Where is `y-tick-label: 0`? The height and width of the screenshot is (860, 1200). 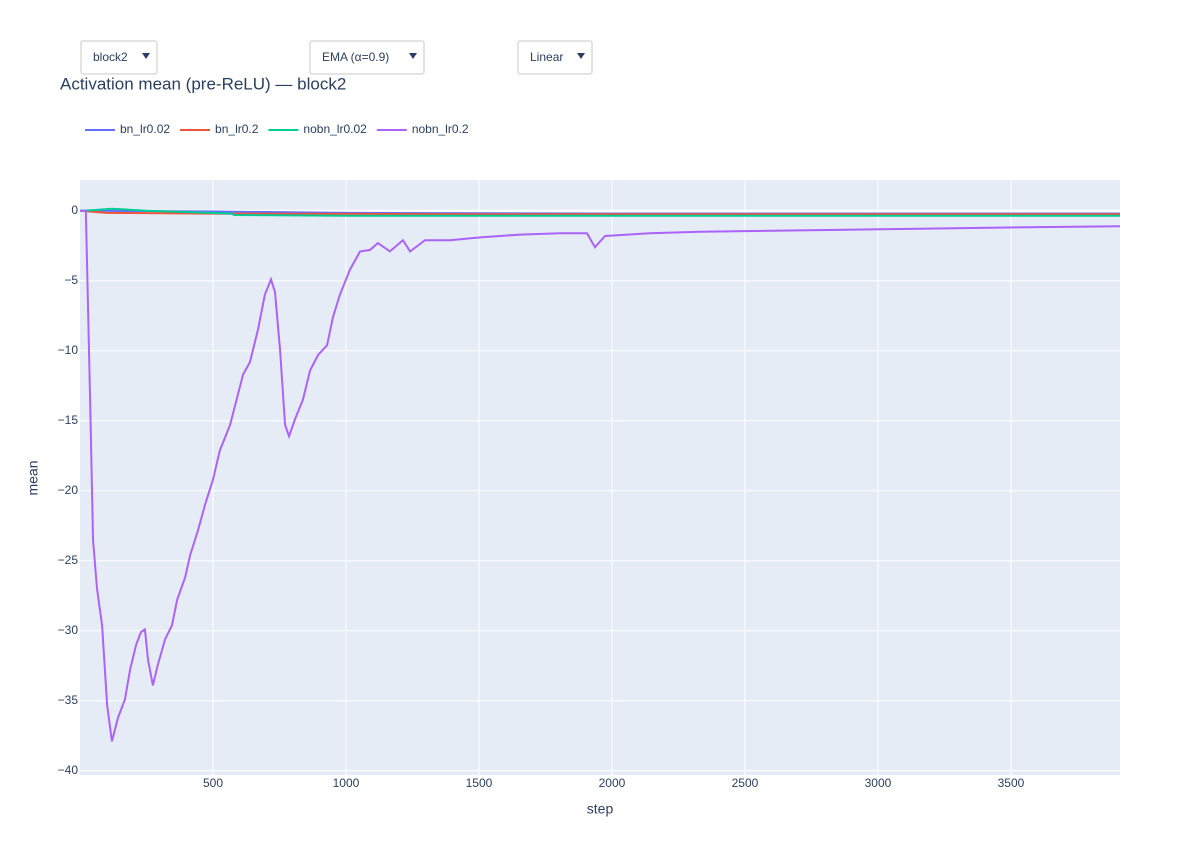 y-tick-label: 0 is located at coordinates (74, 210).